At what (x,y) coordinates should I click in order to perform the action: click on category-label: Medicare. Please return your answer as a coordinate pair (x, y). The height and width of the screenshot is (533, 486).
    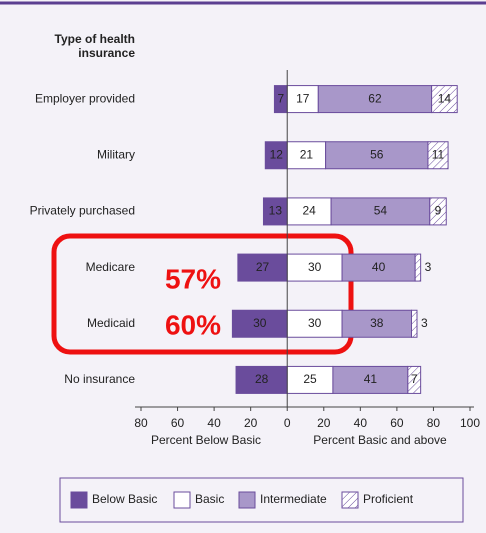
    Looking at the image, I should click on (111, 267).